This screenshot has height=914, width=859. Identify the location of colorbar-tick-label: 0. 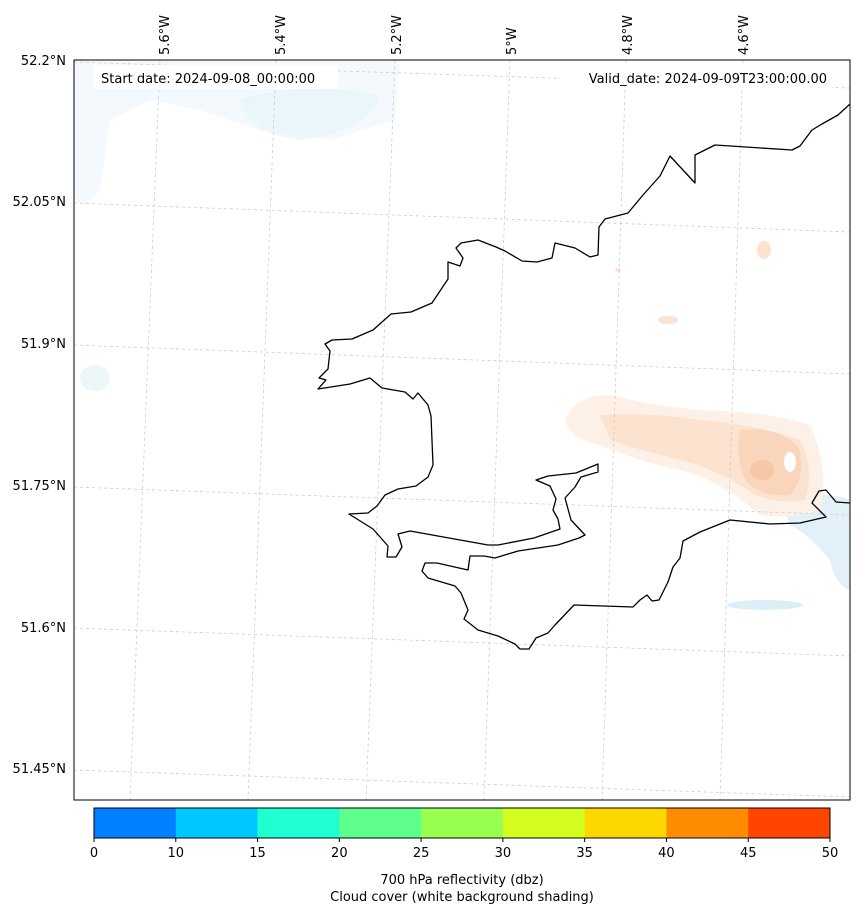
(94, 853).